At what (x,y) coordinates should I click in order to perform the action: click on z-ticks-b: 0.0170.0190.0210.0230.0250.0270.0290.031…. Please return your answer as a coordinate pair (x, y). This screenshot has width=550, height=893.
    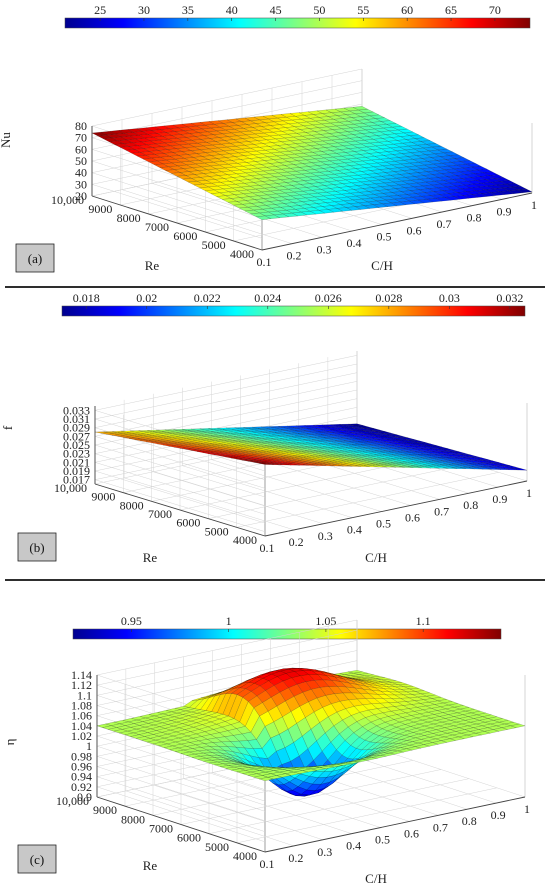
    Looking at the image, I should click on (76, 444).